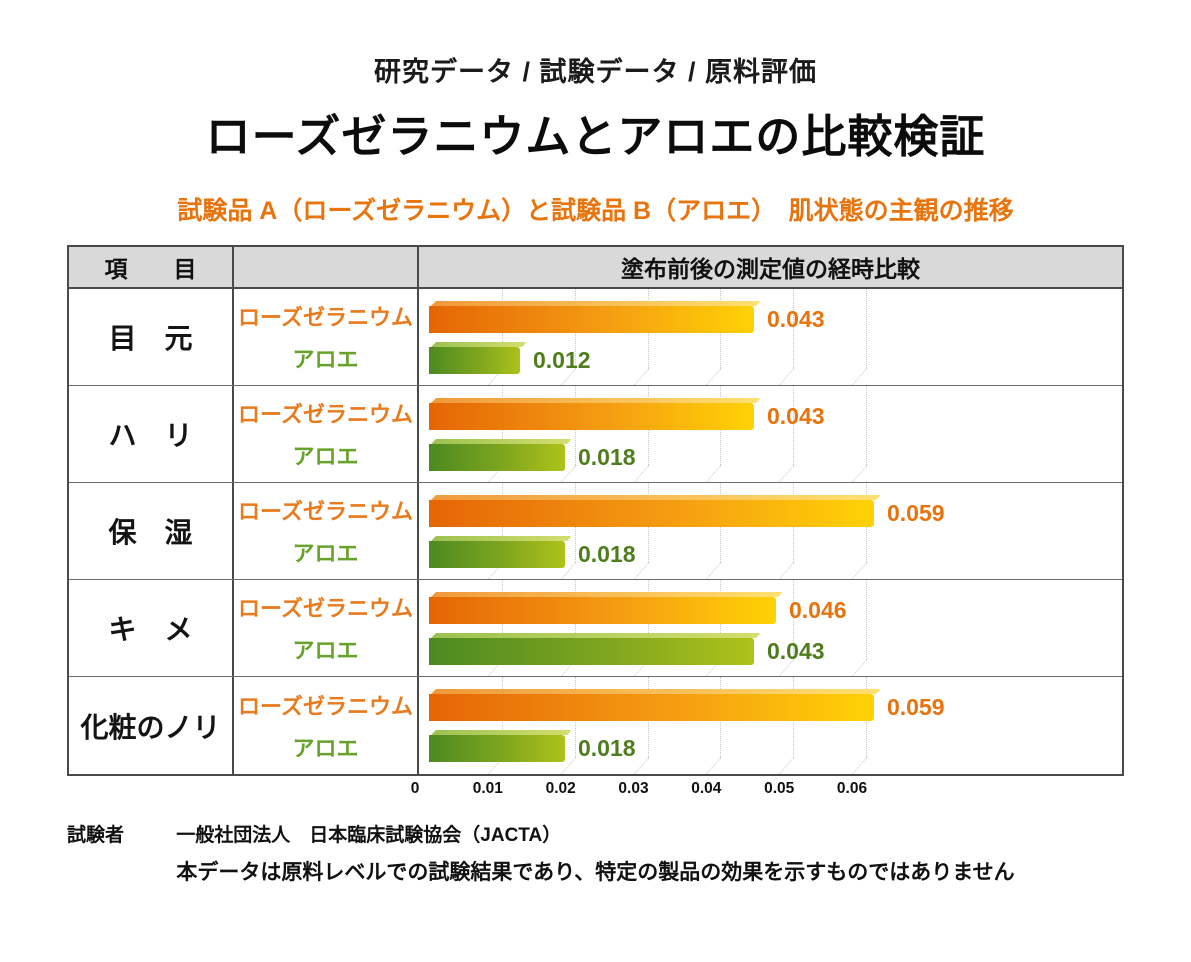  I want to click on bar-row: 0.046, so click(638, 610).